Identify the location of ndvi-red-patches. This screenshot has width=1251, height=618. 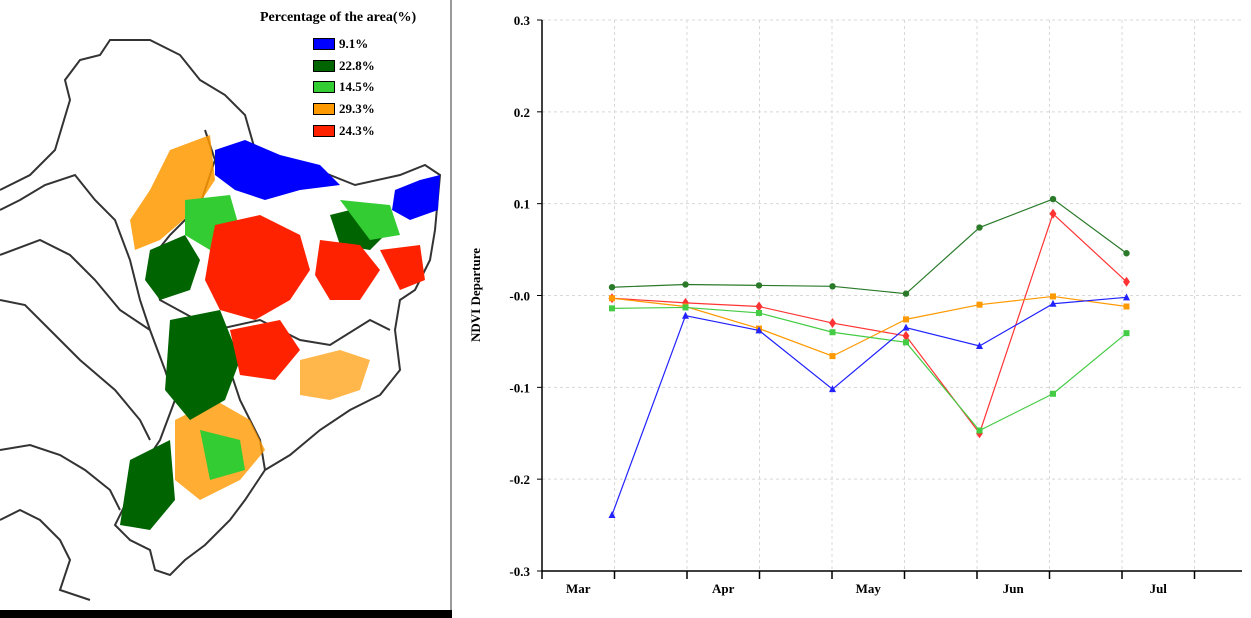
(315, 297).